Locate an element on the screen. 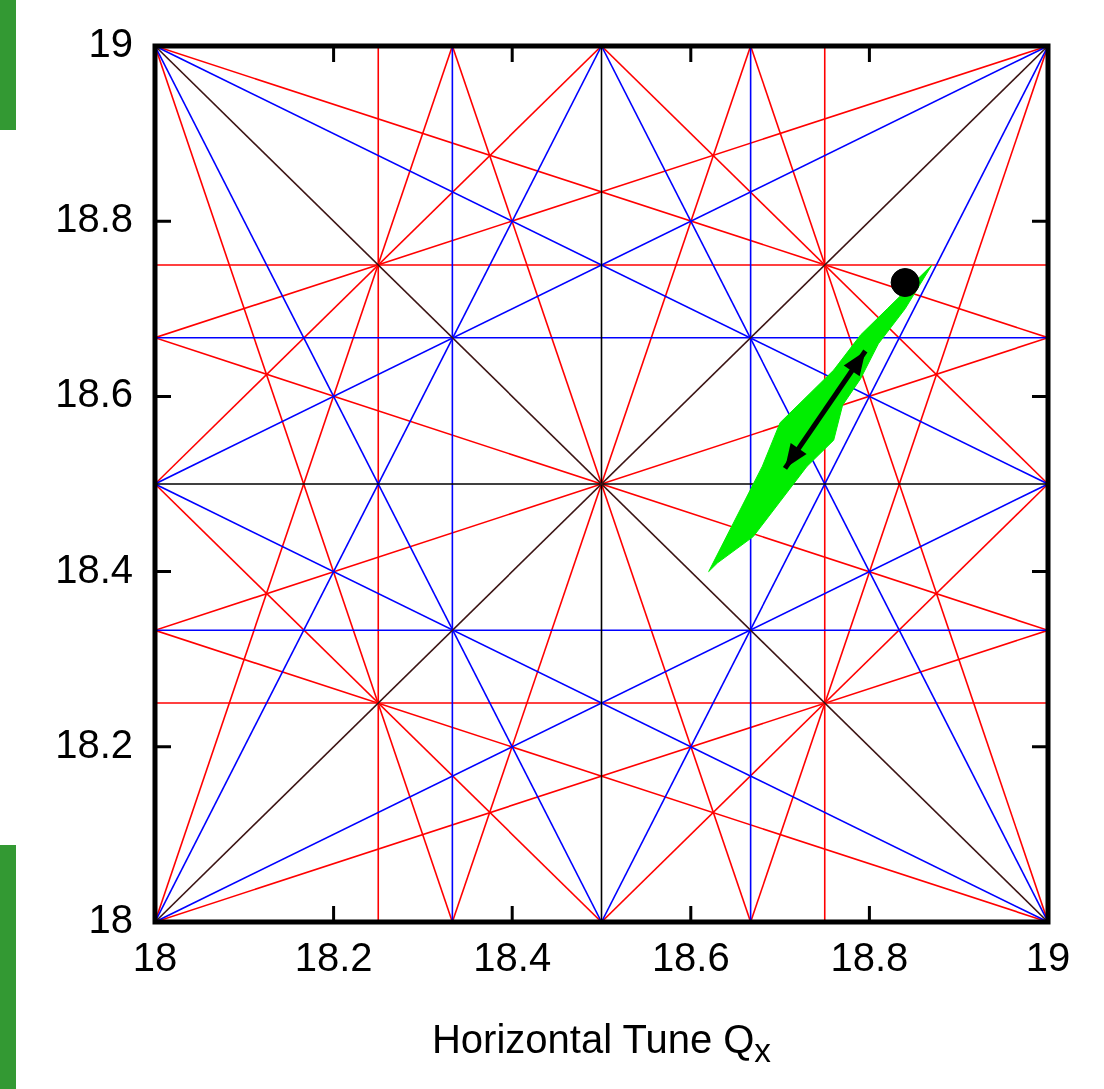 This screenshot has width=1104, height=1089. x-tick-label: 18 is located at coordinates (155, 957).